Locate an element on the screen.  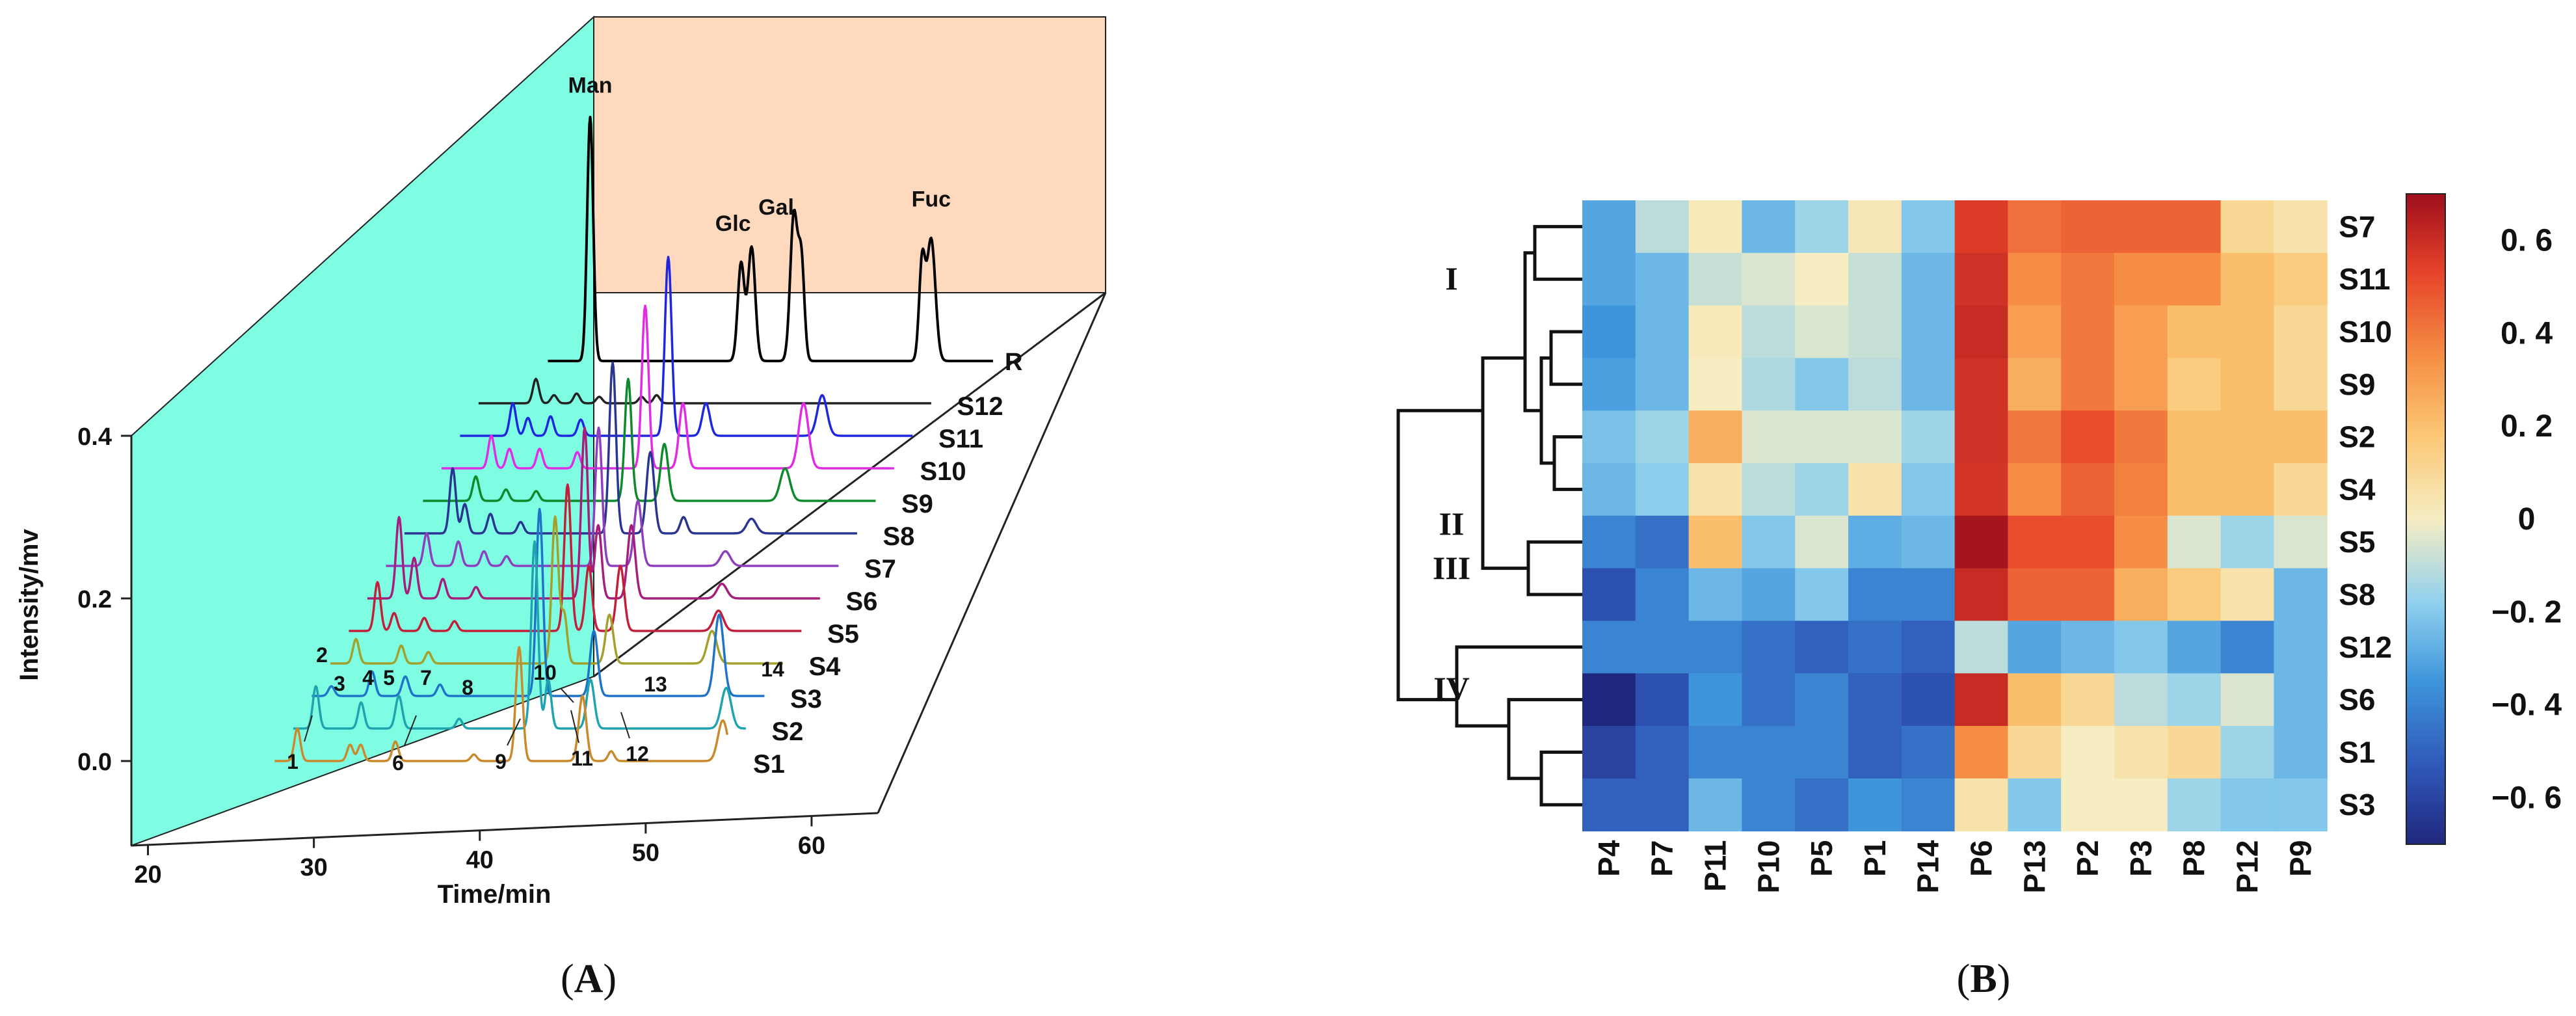
series-label-S3: S3 is located at coordinates (806, 699).